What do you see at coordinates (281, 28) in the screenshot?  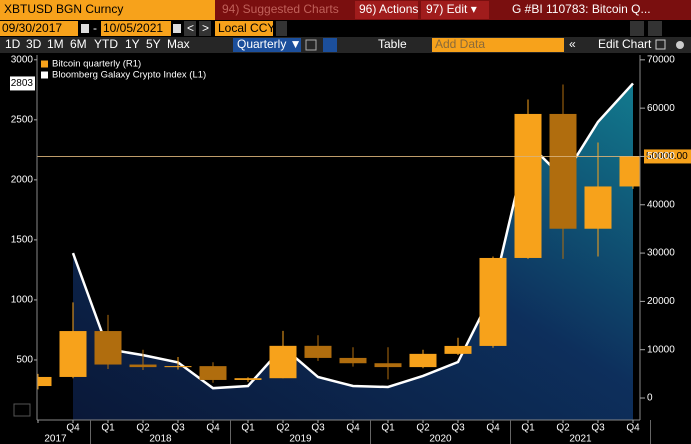 I see `currency-dropdown` at bounding box center [281, 28].